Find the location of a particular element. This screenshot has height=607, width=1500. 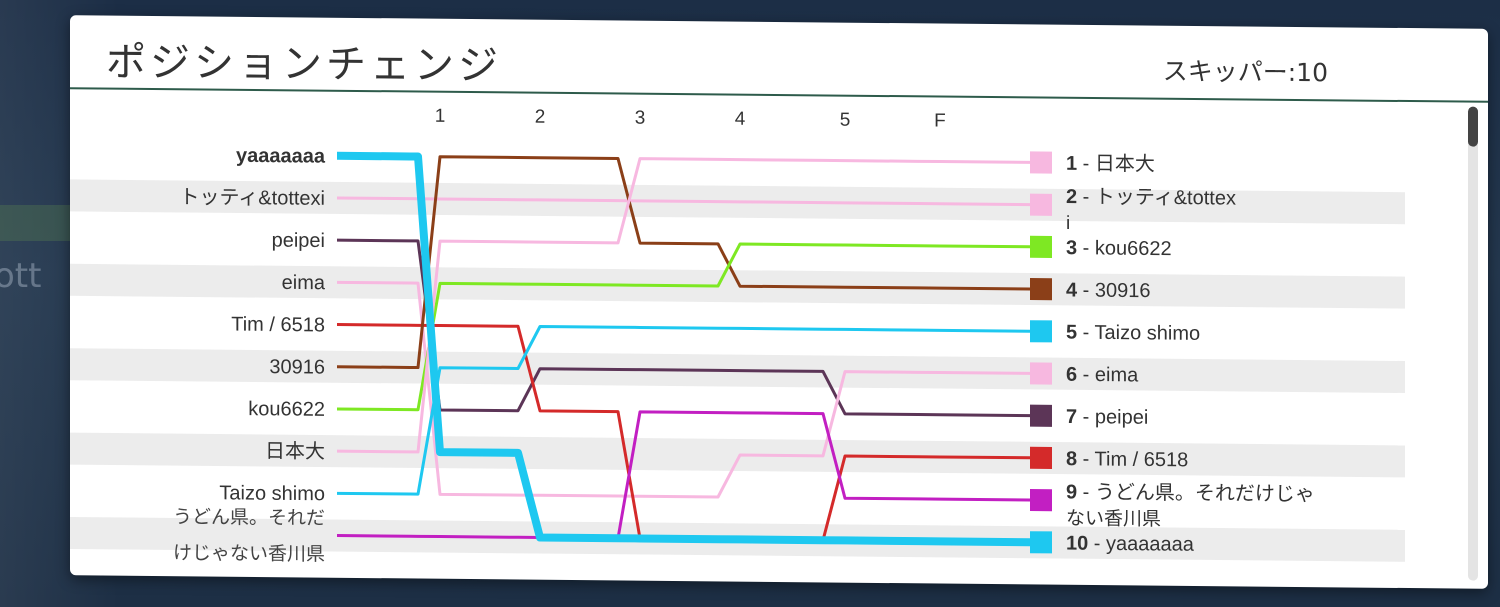

final-name: - peipei is located at coordinates (1112, 417).